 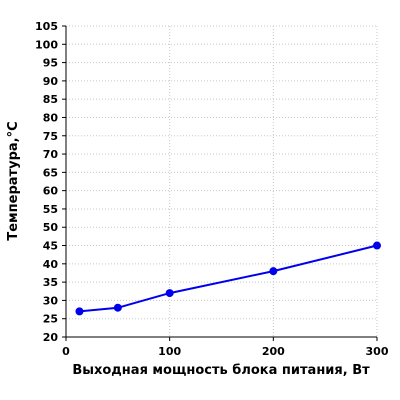 I want to click on y-tick-label: 50, so click(x=51, y=227).